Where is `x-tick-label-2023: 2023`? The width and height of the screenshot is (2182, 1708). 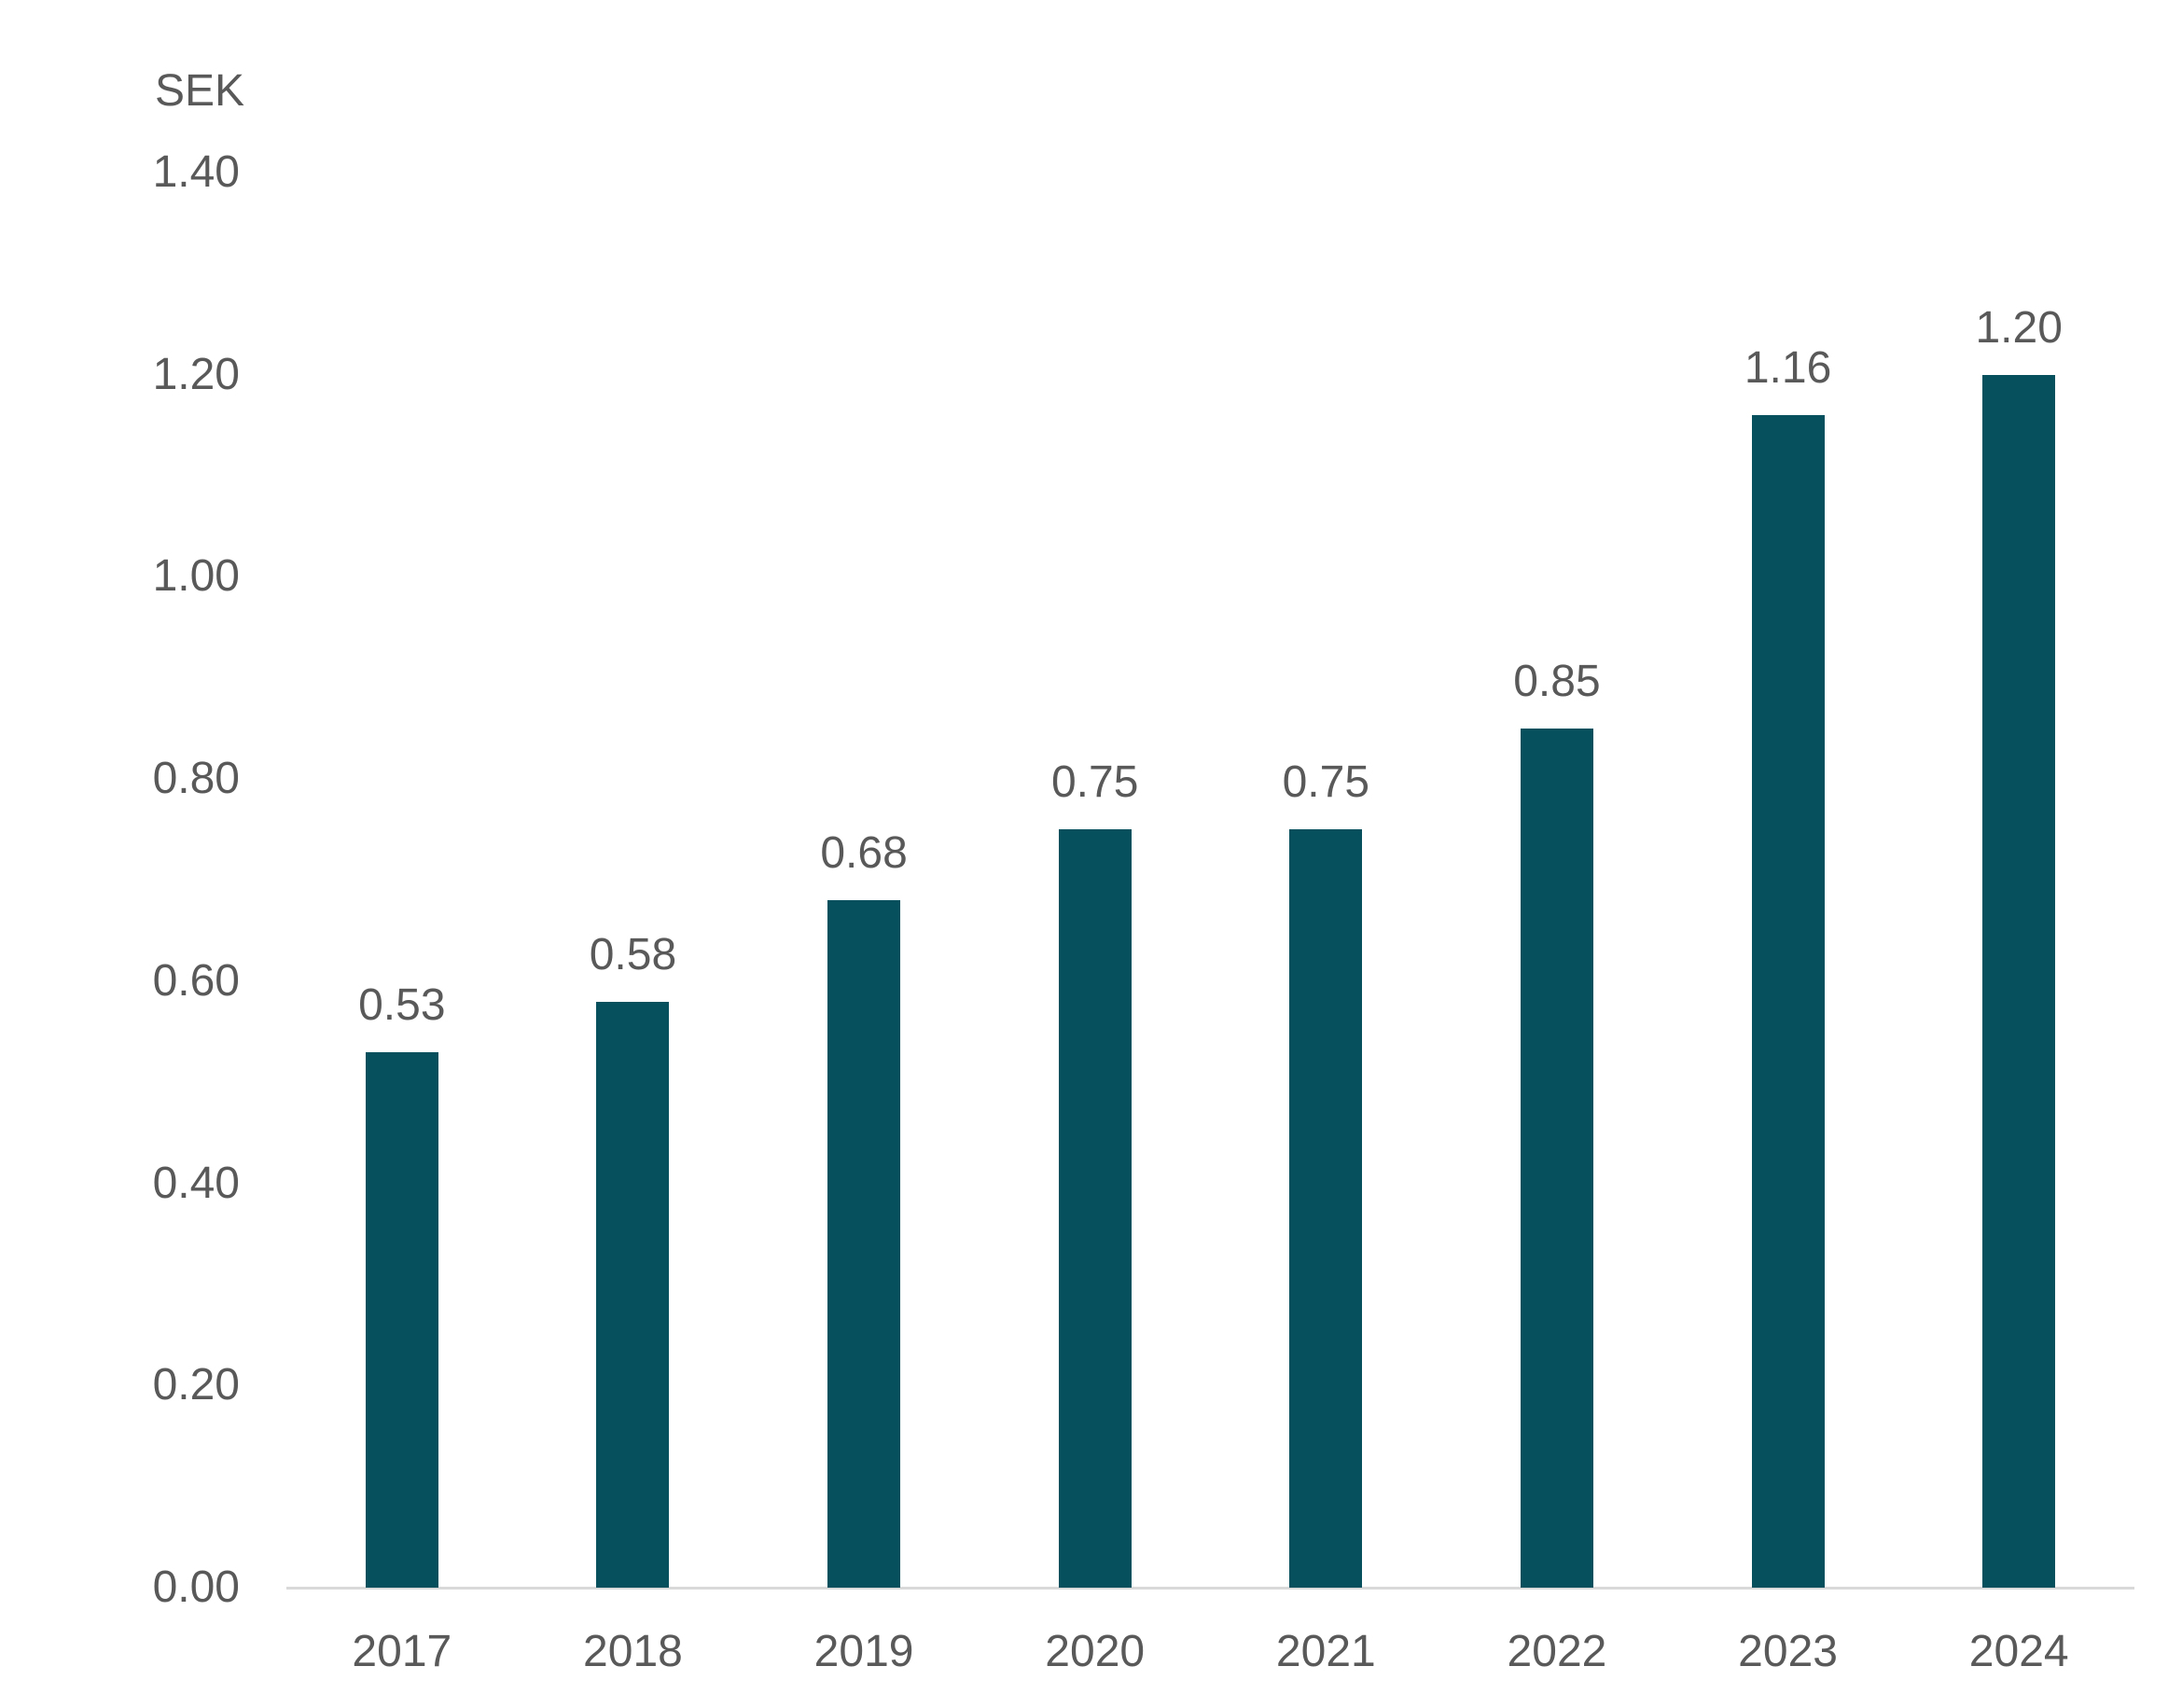 x-tick-label-2023: 2023 is located at coordinates (1788, 1652).